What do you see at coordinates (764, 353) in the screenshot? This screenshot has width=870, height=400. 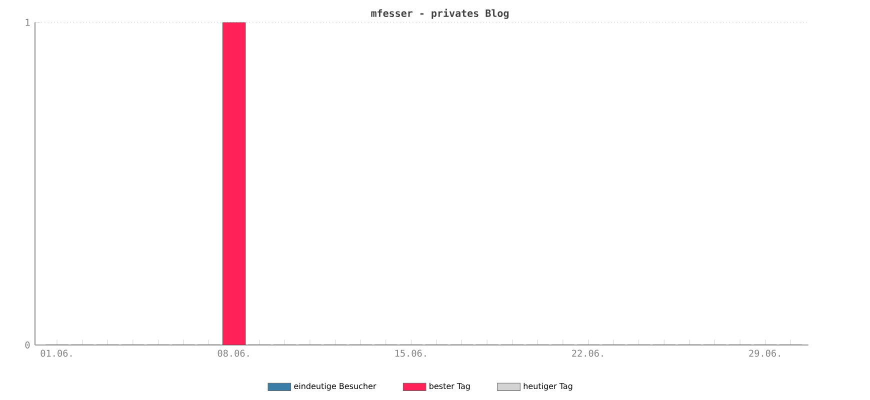 I see `x-tick-label: 29.06.` at bounding box center [764, 353].